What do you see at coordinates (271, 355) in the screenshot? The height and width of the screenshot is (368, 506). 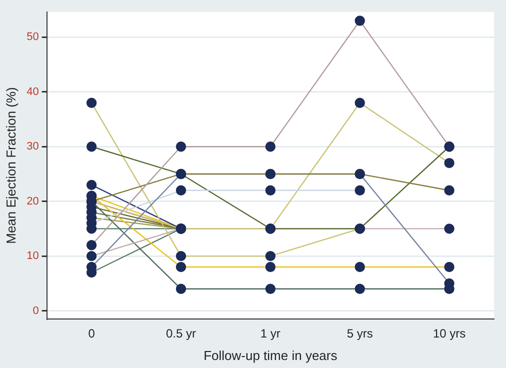 I see `x-axis-title: Follow-up time in years` at bounding box center [271, 355].